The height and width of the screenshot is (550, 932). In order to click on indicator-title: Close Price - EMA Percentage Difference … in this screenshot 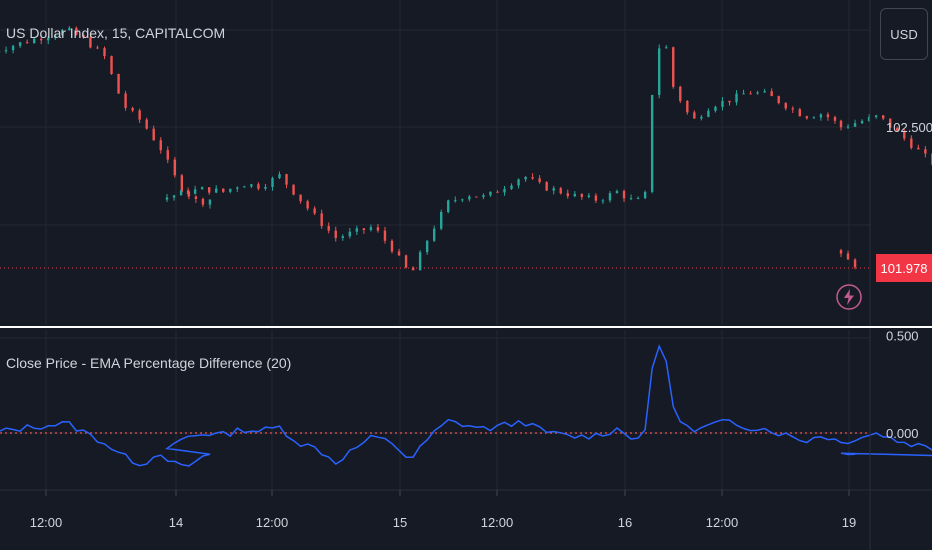, I will do `click(149, 363)`.